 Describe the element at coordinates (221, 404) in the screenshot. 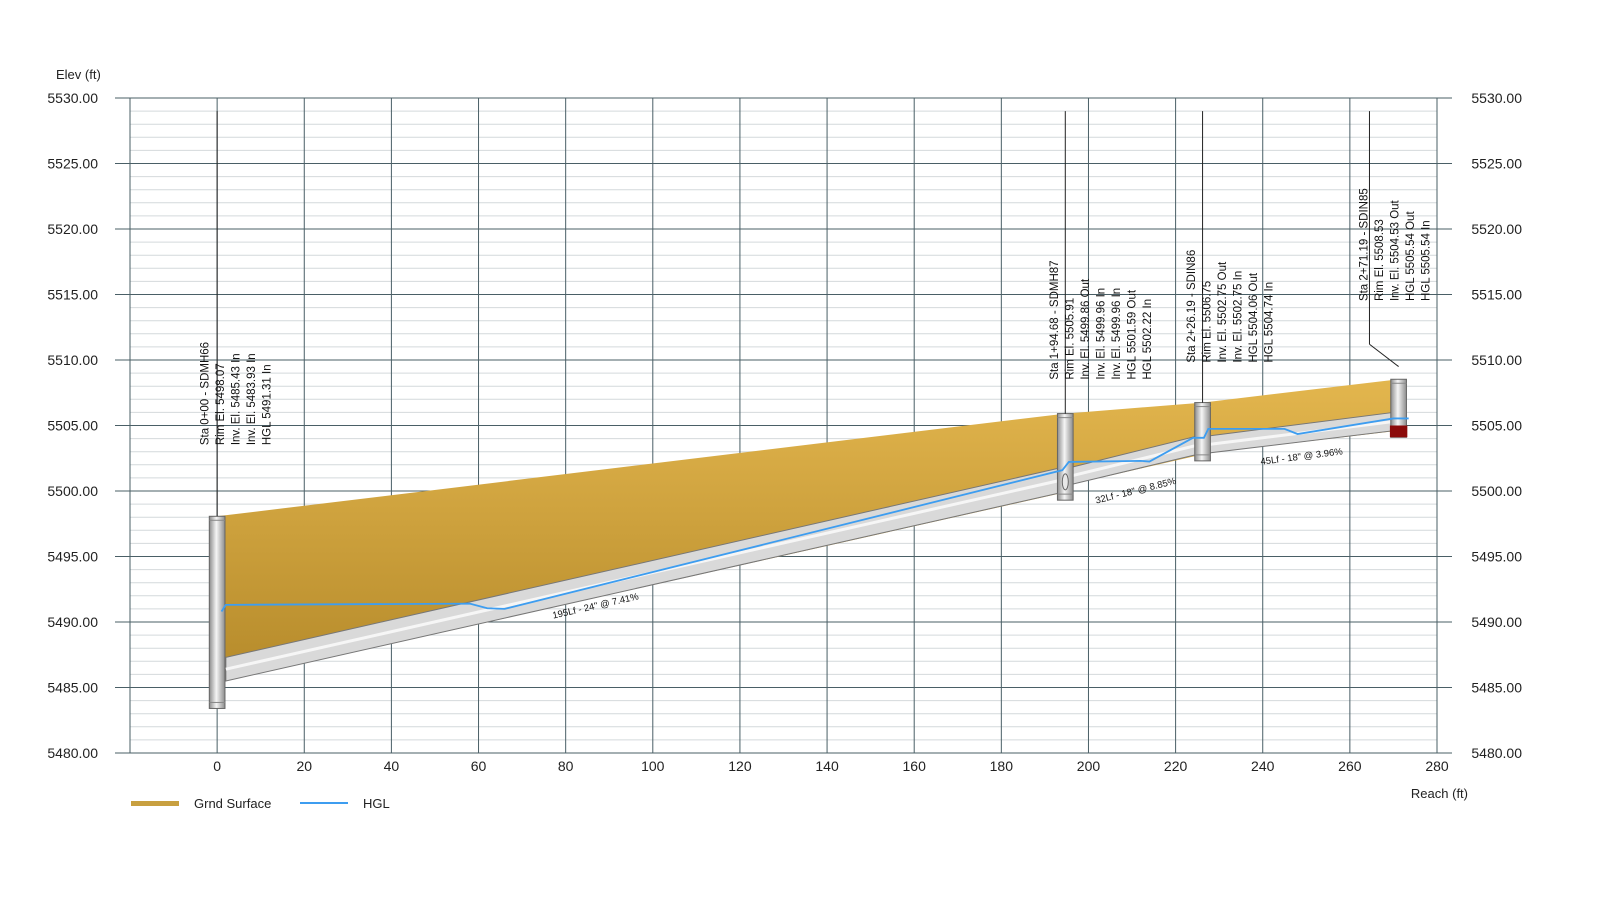

I see `structure-label-line: Rim El. 5498.07` at that location.